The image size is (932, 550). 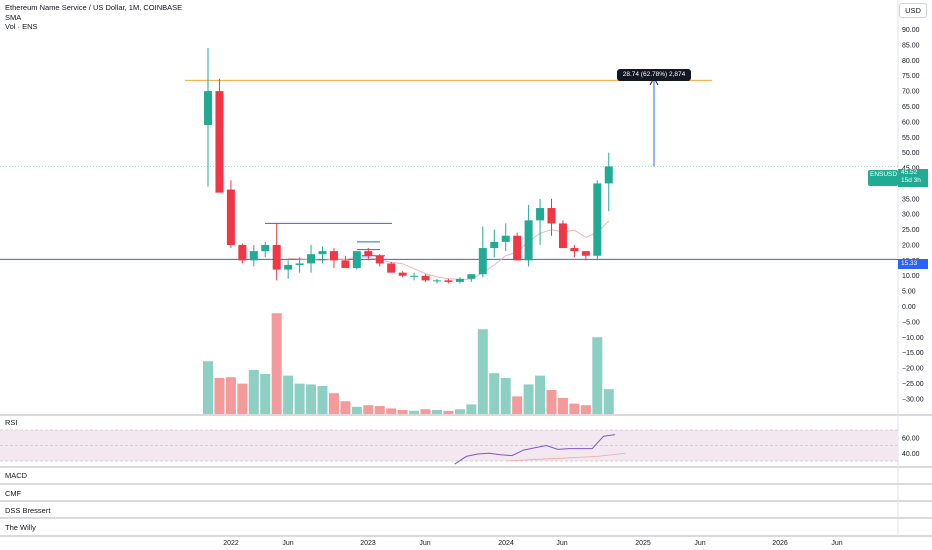 I want to click on price-tick-label: −5.00, so click(x=911, y=322).